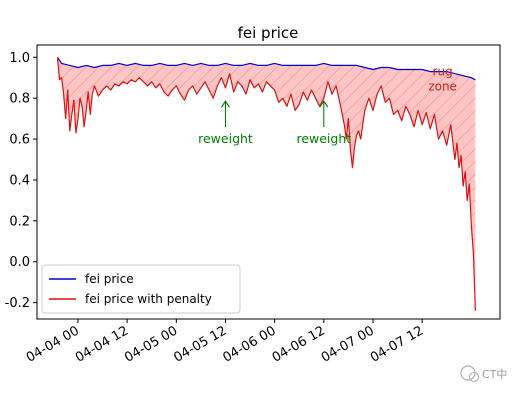 Image resolution: width=520 pixels, height=400 pixels. What do you see at coordinates (299, 344) in the screenshot?
I see `x-tick-label: 04-06 12` at bounding box center [299, 344].